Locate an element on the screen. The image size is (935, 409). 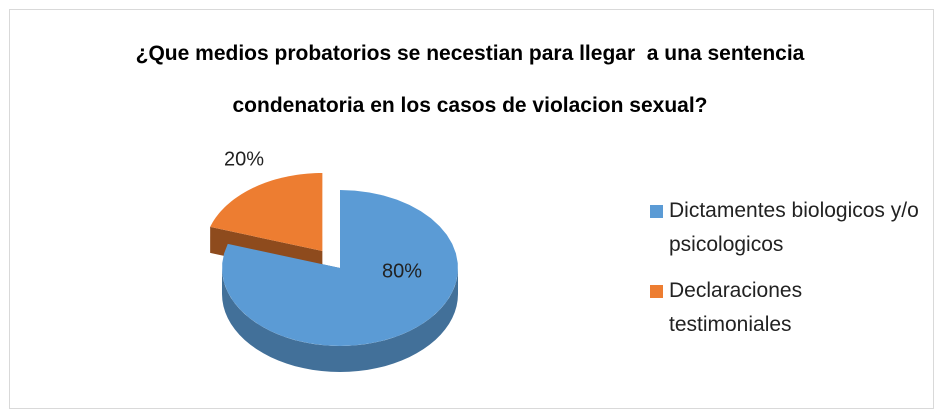
legend-item: Declaraciones testimoniales is located at coordinates (787, 308).